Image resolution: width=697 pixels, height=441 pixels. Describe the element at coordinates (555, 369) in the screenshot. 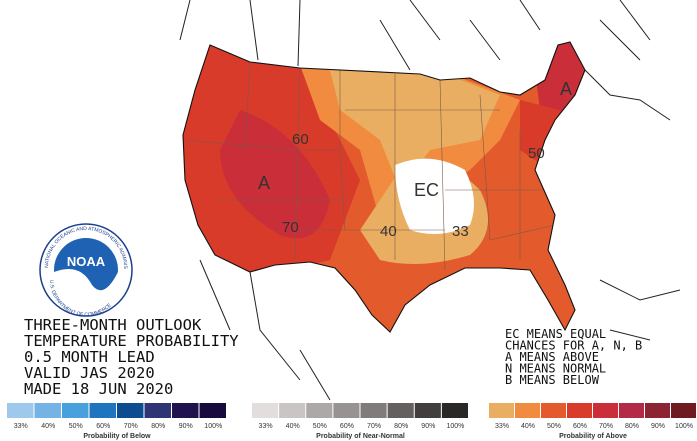

I see `key-line: N MEANS NORMAL` at that location.